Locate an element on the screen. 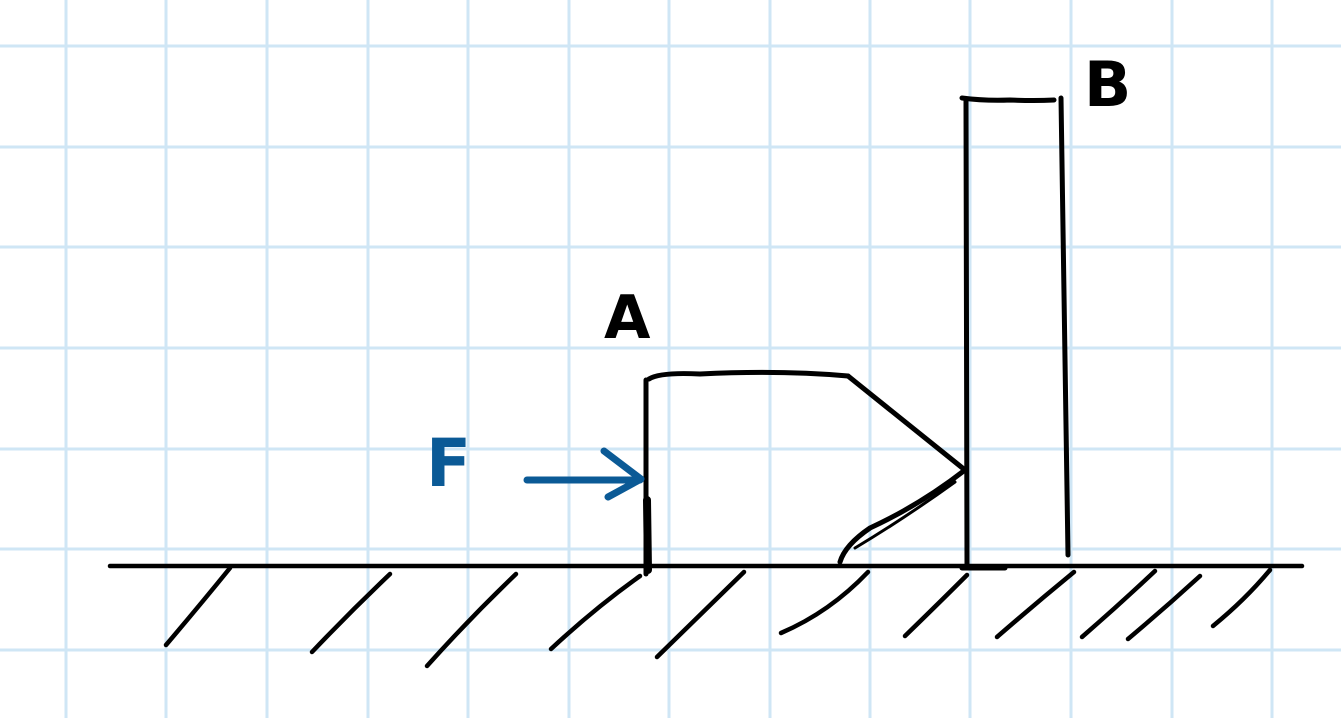 The image size is (1341, 718). block-b-right-edge is located at coordinates (1064, 326).